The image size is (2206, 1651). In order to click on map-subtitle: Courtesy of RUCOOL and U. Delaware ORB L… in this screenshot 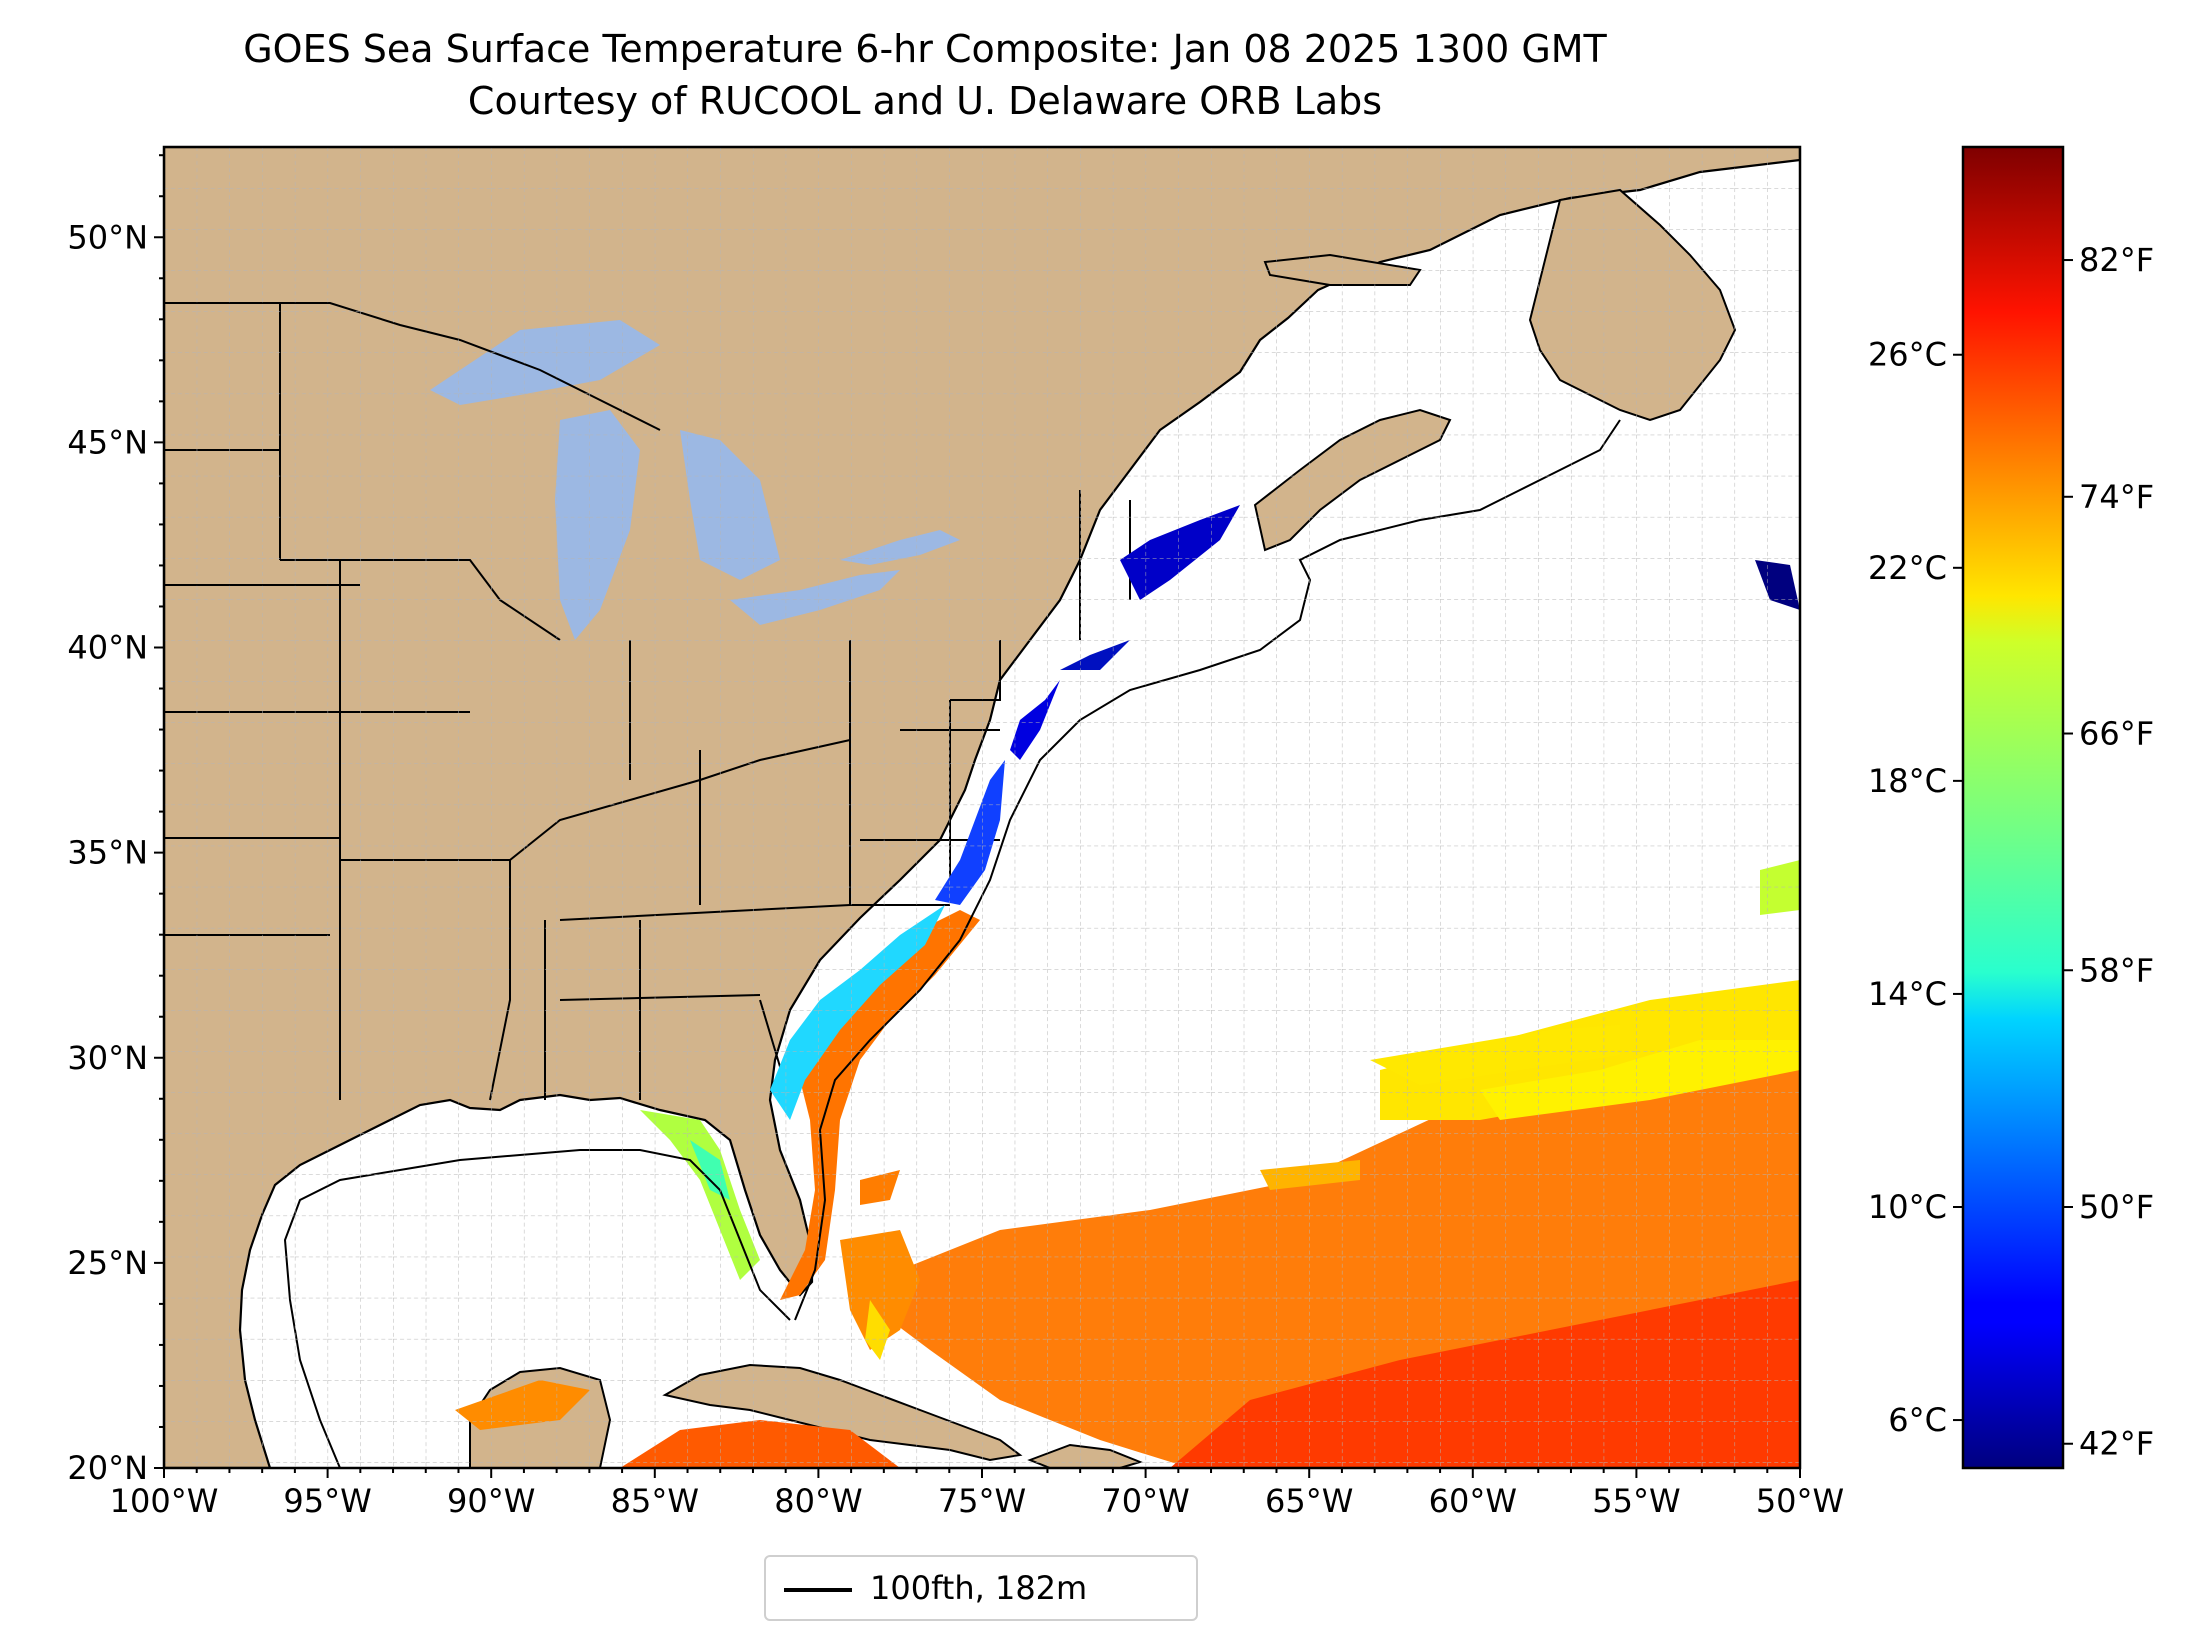, I will do `click(925, 101)`.